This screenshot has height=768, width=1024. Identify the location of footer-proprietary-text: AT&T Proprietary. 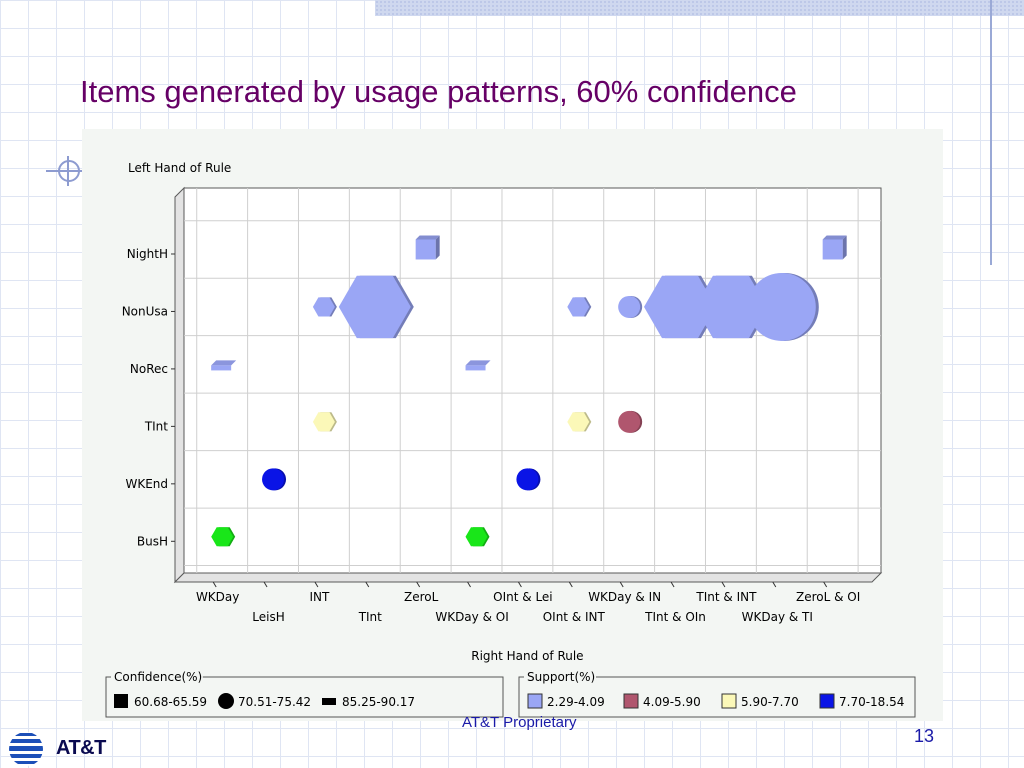
(519, 722).